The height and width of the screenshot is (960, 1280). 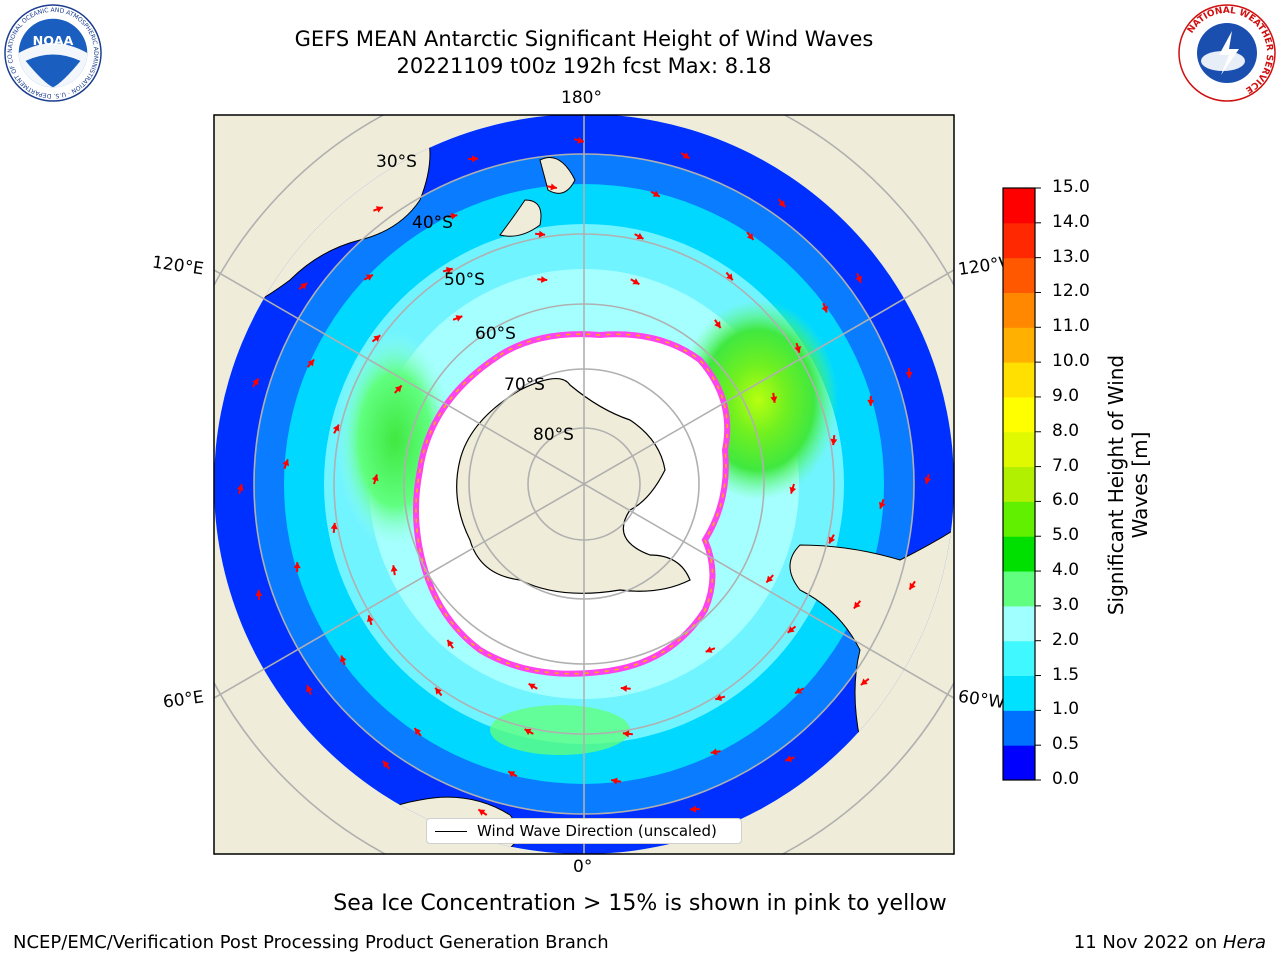 What do you see at coordinates (524, 385) in the screenshot?
I see `lat-label-70s: 70°S` at bounding box center [524, 385].